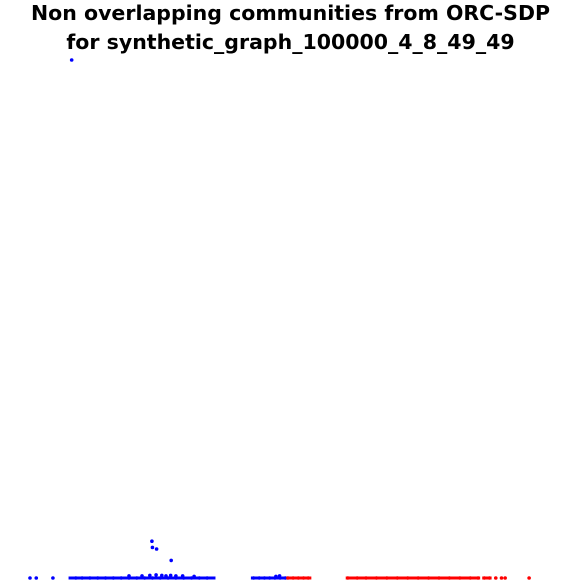 Image resolution: width=581 pixels, height=584 pixels. What do you see at coordinates (290, 13) in the screenshot?
I see `chart-title-line-1: Non overlapping communities from ORC-SDP` at bounding box center [290, 13].